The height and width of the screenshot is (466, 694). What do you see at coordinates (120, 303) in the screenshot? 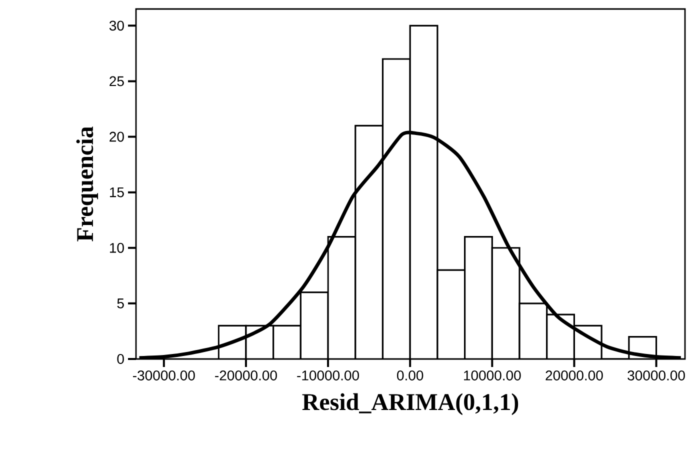
I see `y-tick-label: 5` at bounding box center [120, 303].